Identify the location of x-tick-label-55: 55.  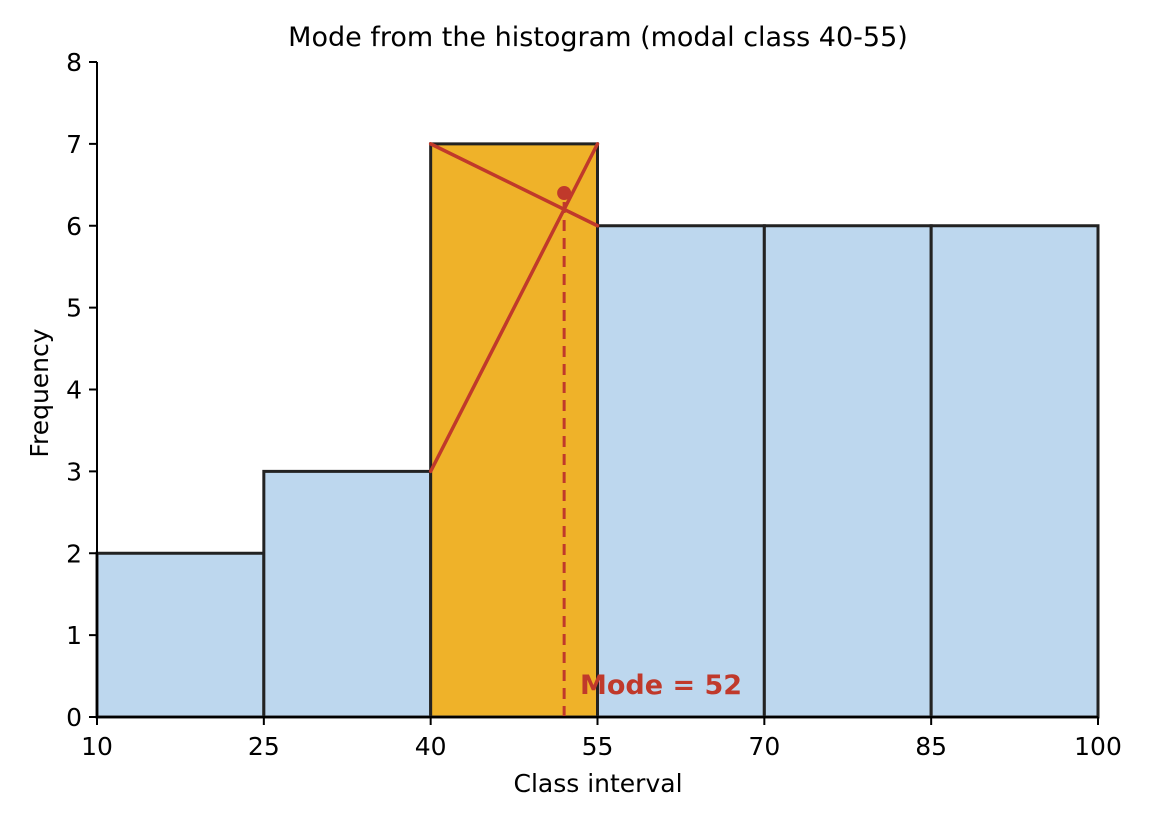
(598, 746).